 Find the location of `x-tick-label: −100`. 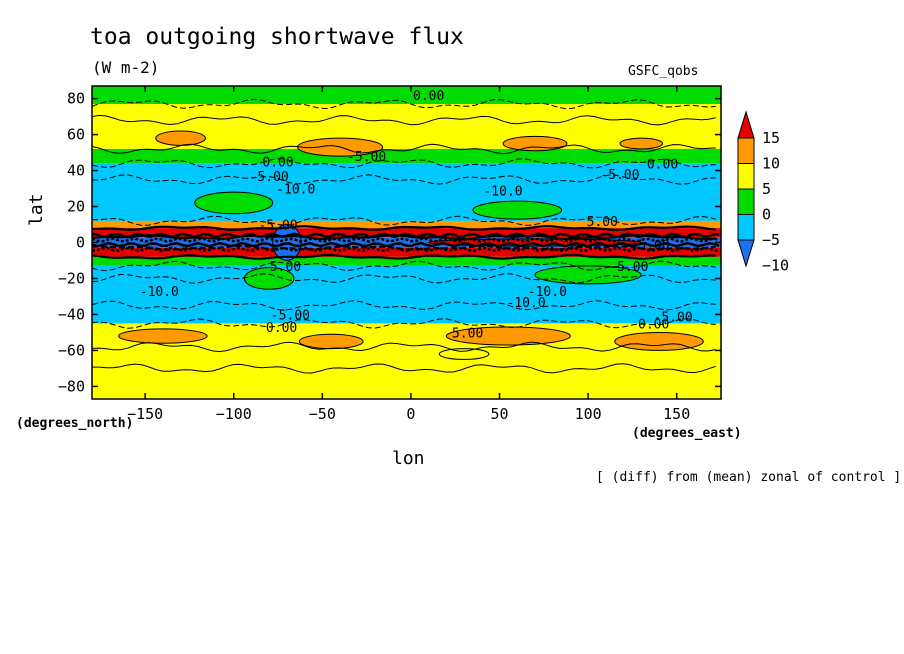

x-tick-label: −100 is located at coordinates (234, 414).